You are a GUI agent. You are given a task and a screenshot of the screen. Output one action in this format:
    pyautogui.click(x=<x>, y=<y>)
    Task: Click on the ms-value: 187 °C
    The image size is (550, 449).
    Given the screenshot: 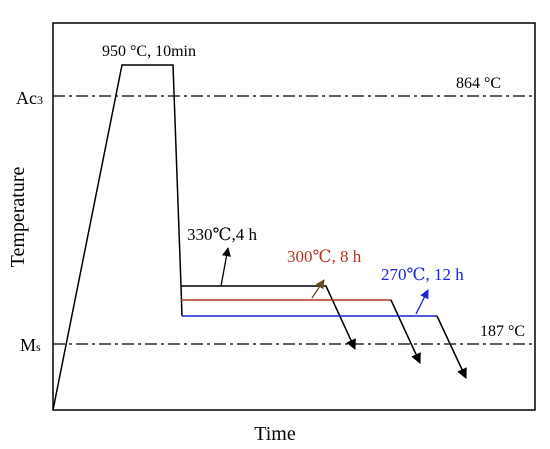 What is the action you would take?
    pyautogui.click(x=502, y=331)
    